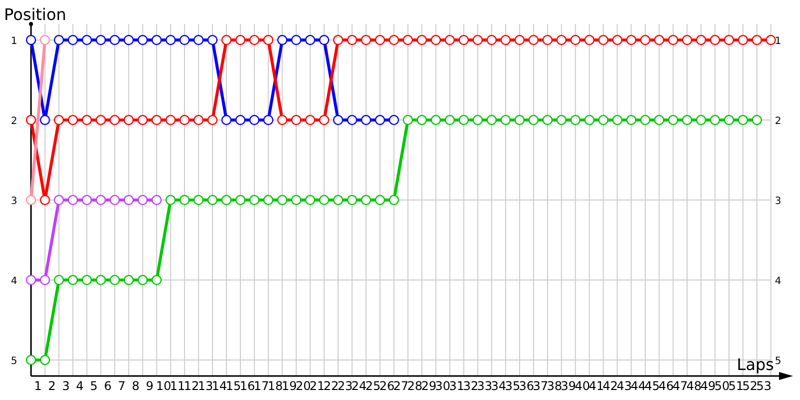 This screenshot has width=800, height=400. What do you see at coordinates (14, 201) in the screenshot?
I see `y-tick-label: 3` at bounding box center [14, 201].